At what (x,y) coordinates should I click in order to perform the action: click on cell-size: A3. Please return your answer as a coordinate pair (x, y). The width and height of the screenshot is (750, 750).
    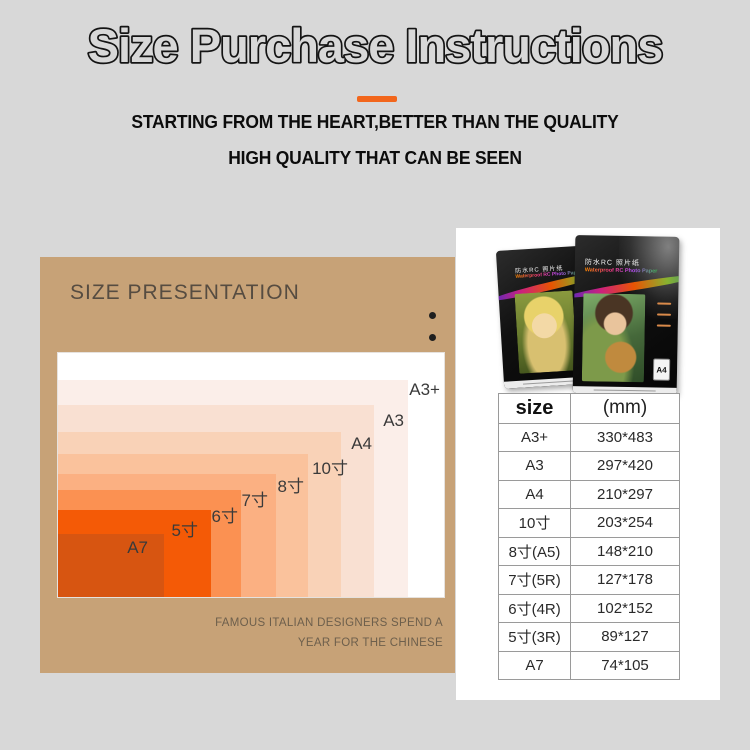
    Looking at the image, I should click on (535, 466).